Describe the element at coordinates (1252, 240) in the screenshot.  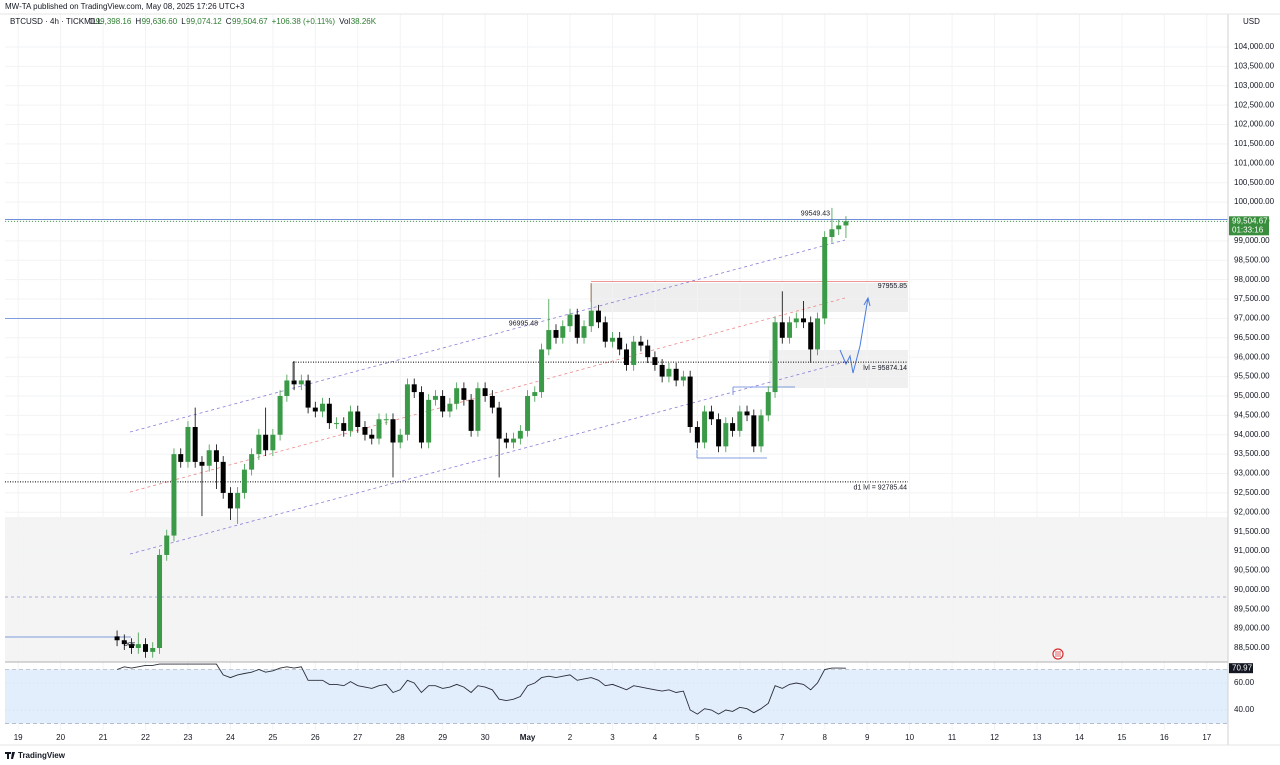
I see `y-tick-label: 99,000.00` at that location.